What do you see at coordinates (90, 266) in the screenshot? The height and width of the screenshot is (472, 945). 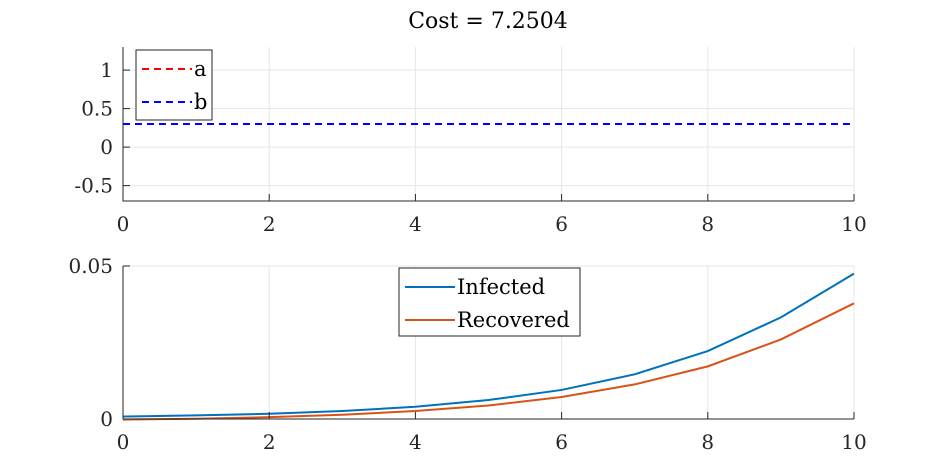 I see `y-tick-label: 0.05` at bounding box center [90, 266].